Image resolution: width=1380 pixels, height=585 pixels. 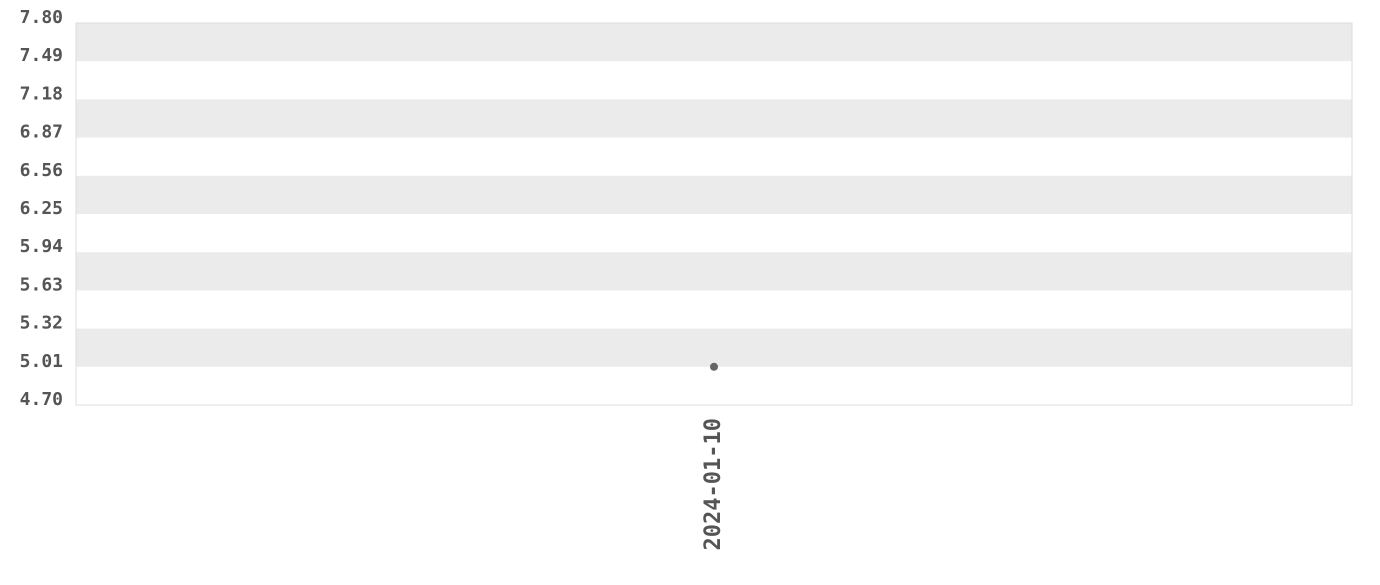 I want to click on y-tick-label: 5.94, so click(x=42, y=246).